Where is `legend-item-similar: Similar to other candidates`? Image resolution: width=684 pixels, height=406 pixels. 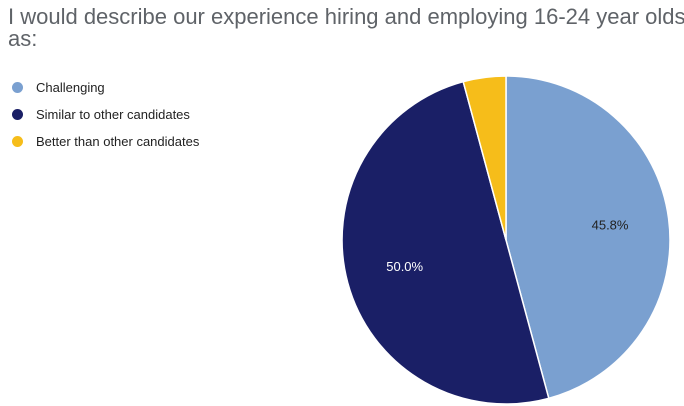 legend-item-similar: Similar to other candidates is located at coordinates (105, 114).